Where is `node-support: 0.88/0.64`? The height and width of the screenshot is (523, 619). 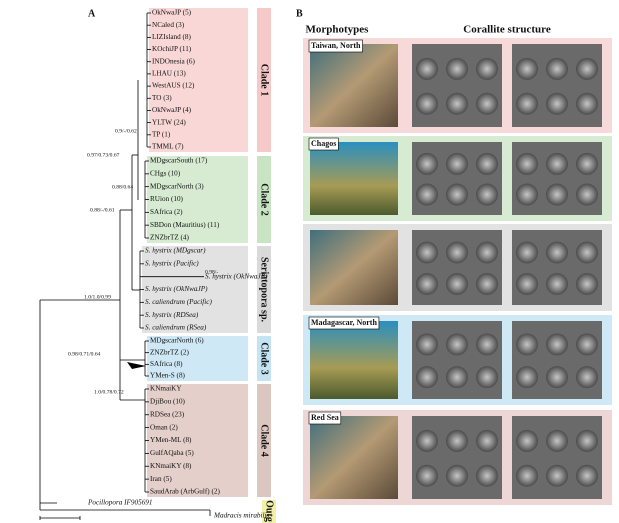
node-support: 0.88/0.64 is located at coordinates (122, 187).